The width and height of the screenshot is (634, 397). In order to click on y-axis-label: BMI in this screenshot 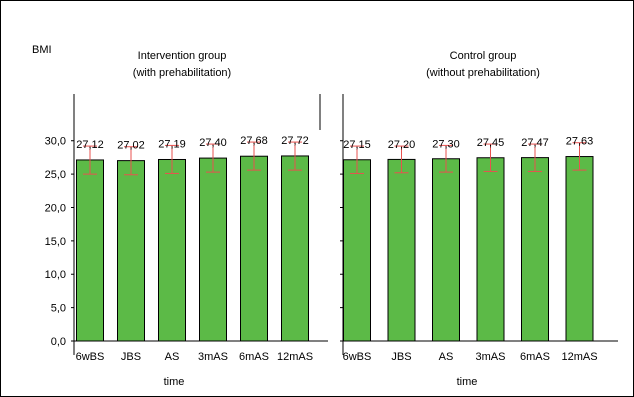, I will do `click(42, 50)`.